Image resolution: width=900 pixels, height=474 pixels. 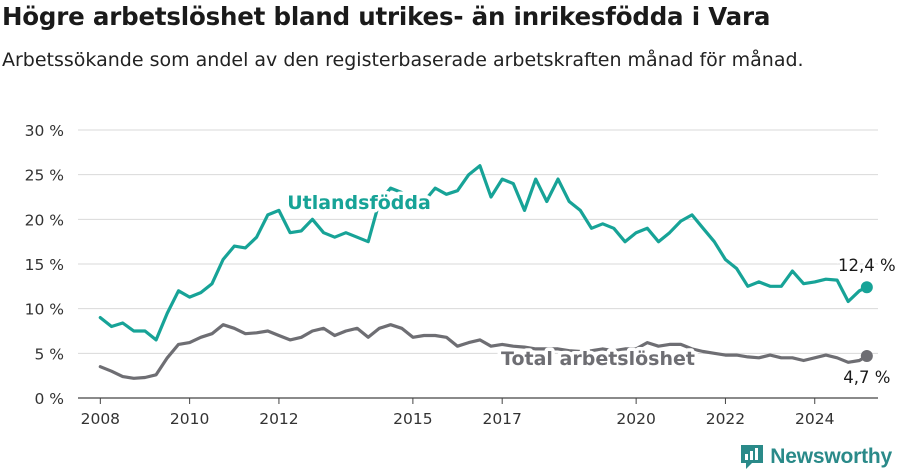 What do you see at coordinates (598, 359) in the screenshot?
I see `series-label-total: Total arbetslöshet` at bounding box center [598, 359].